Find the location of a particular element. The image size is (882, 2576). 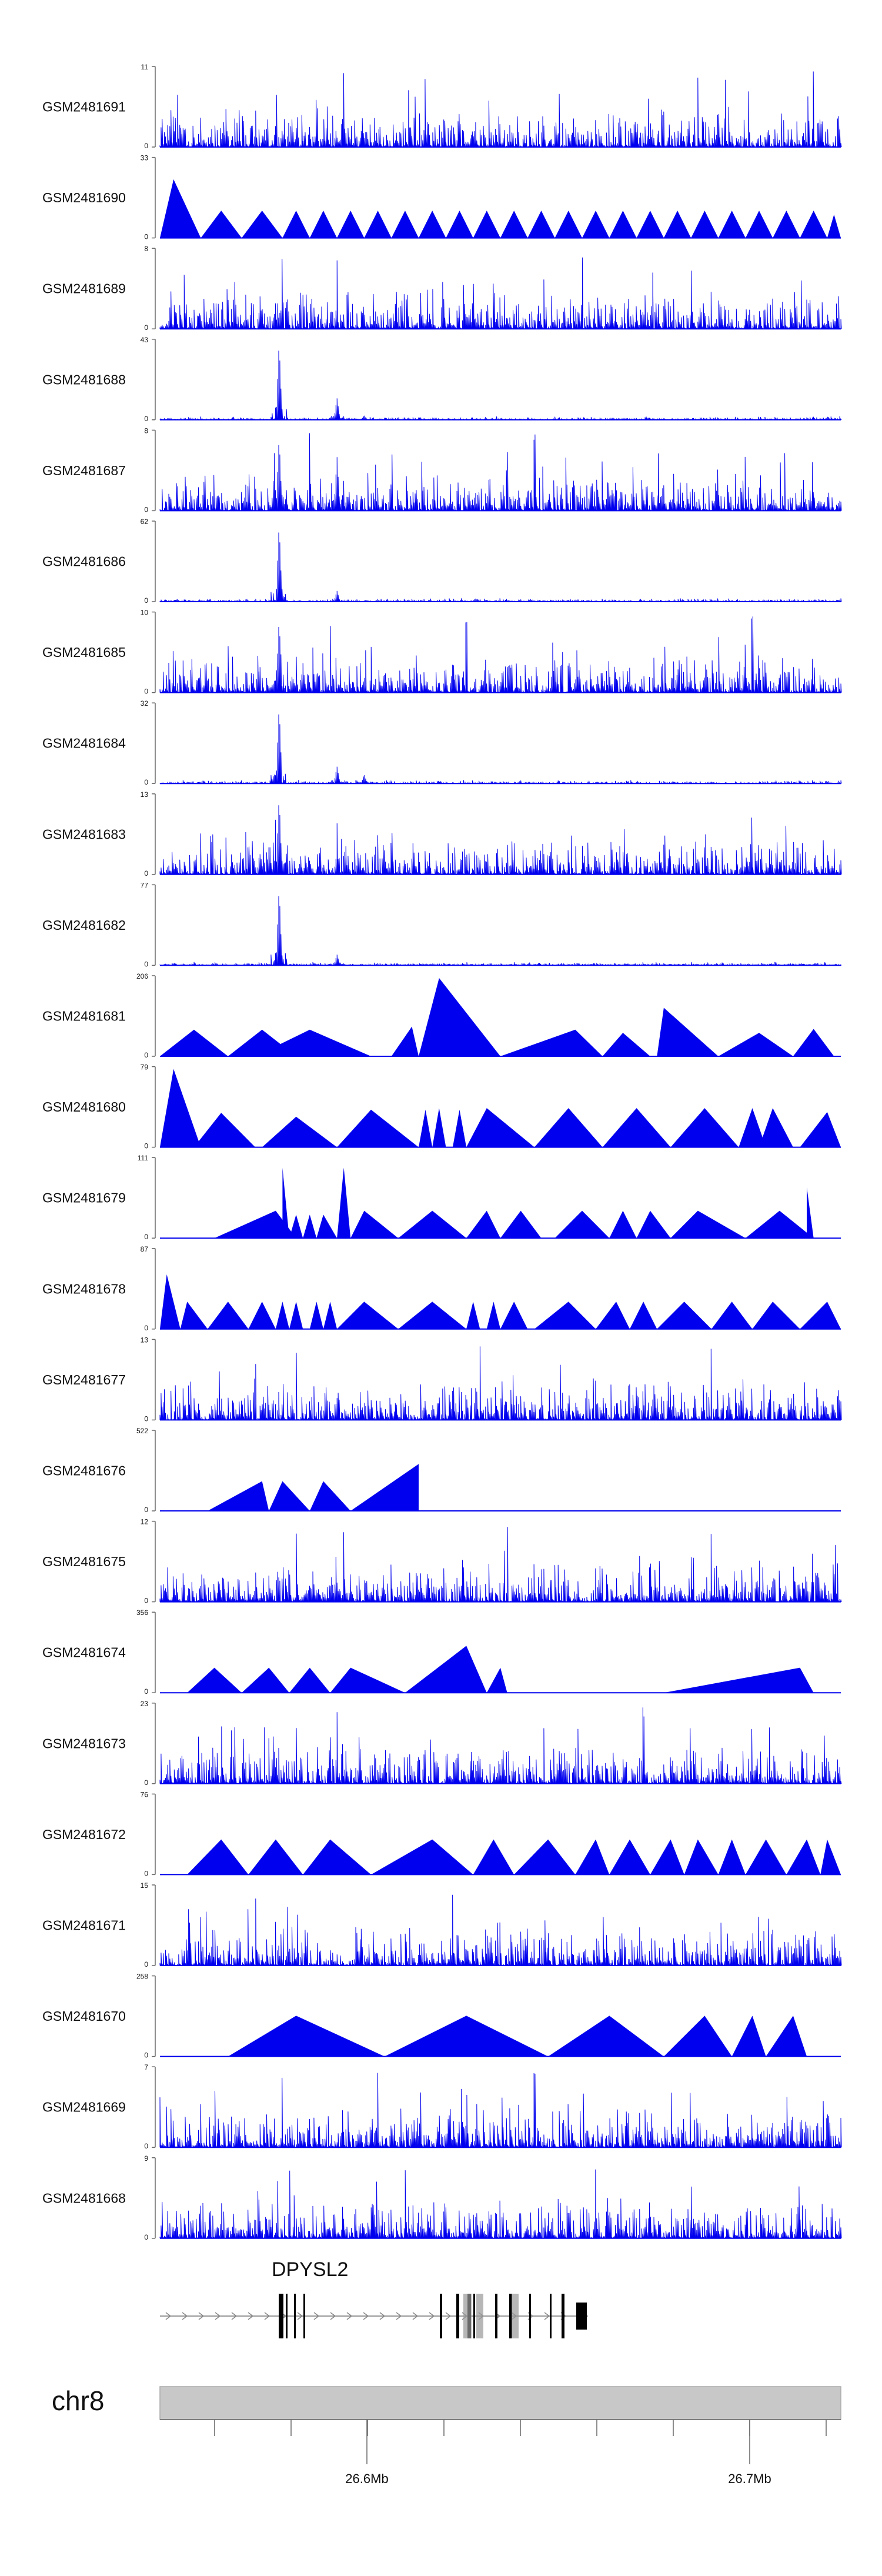

chromosome-ideogram: chr8 26.6Mb 26.7Mb is located at coordinates (446, 2435).